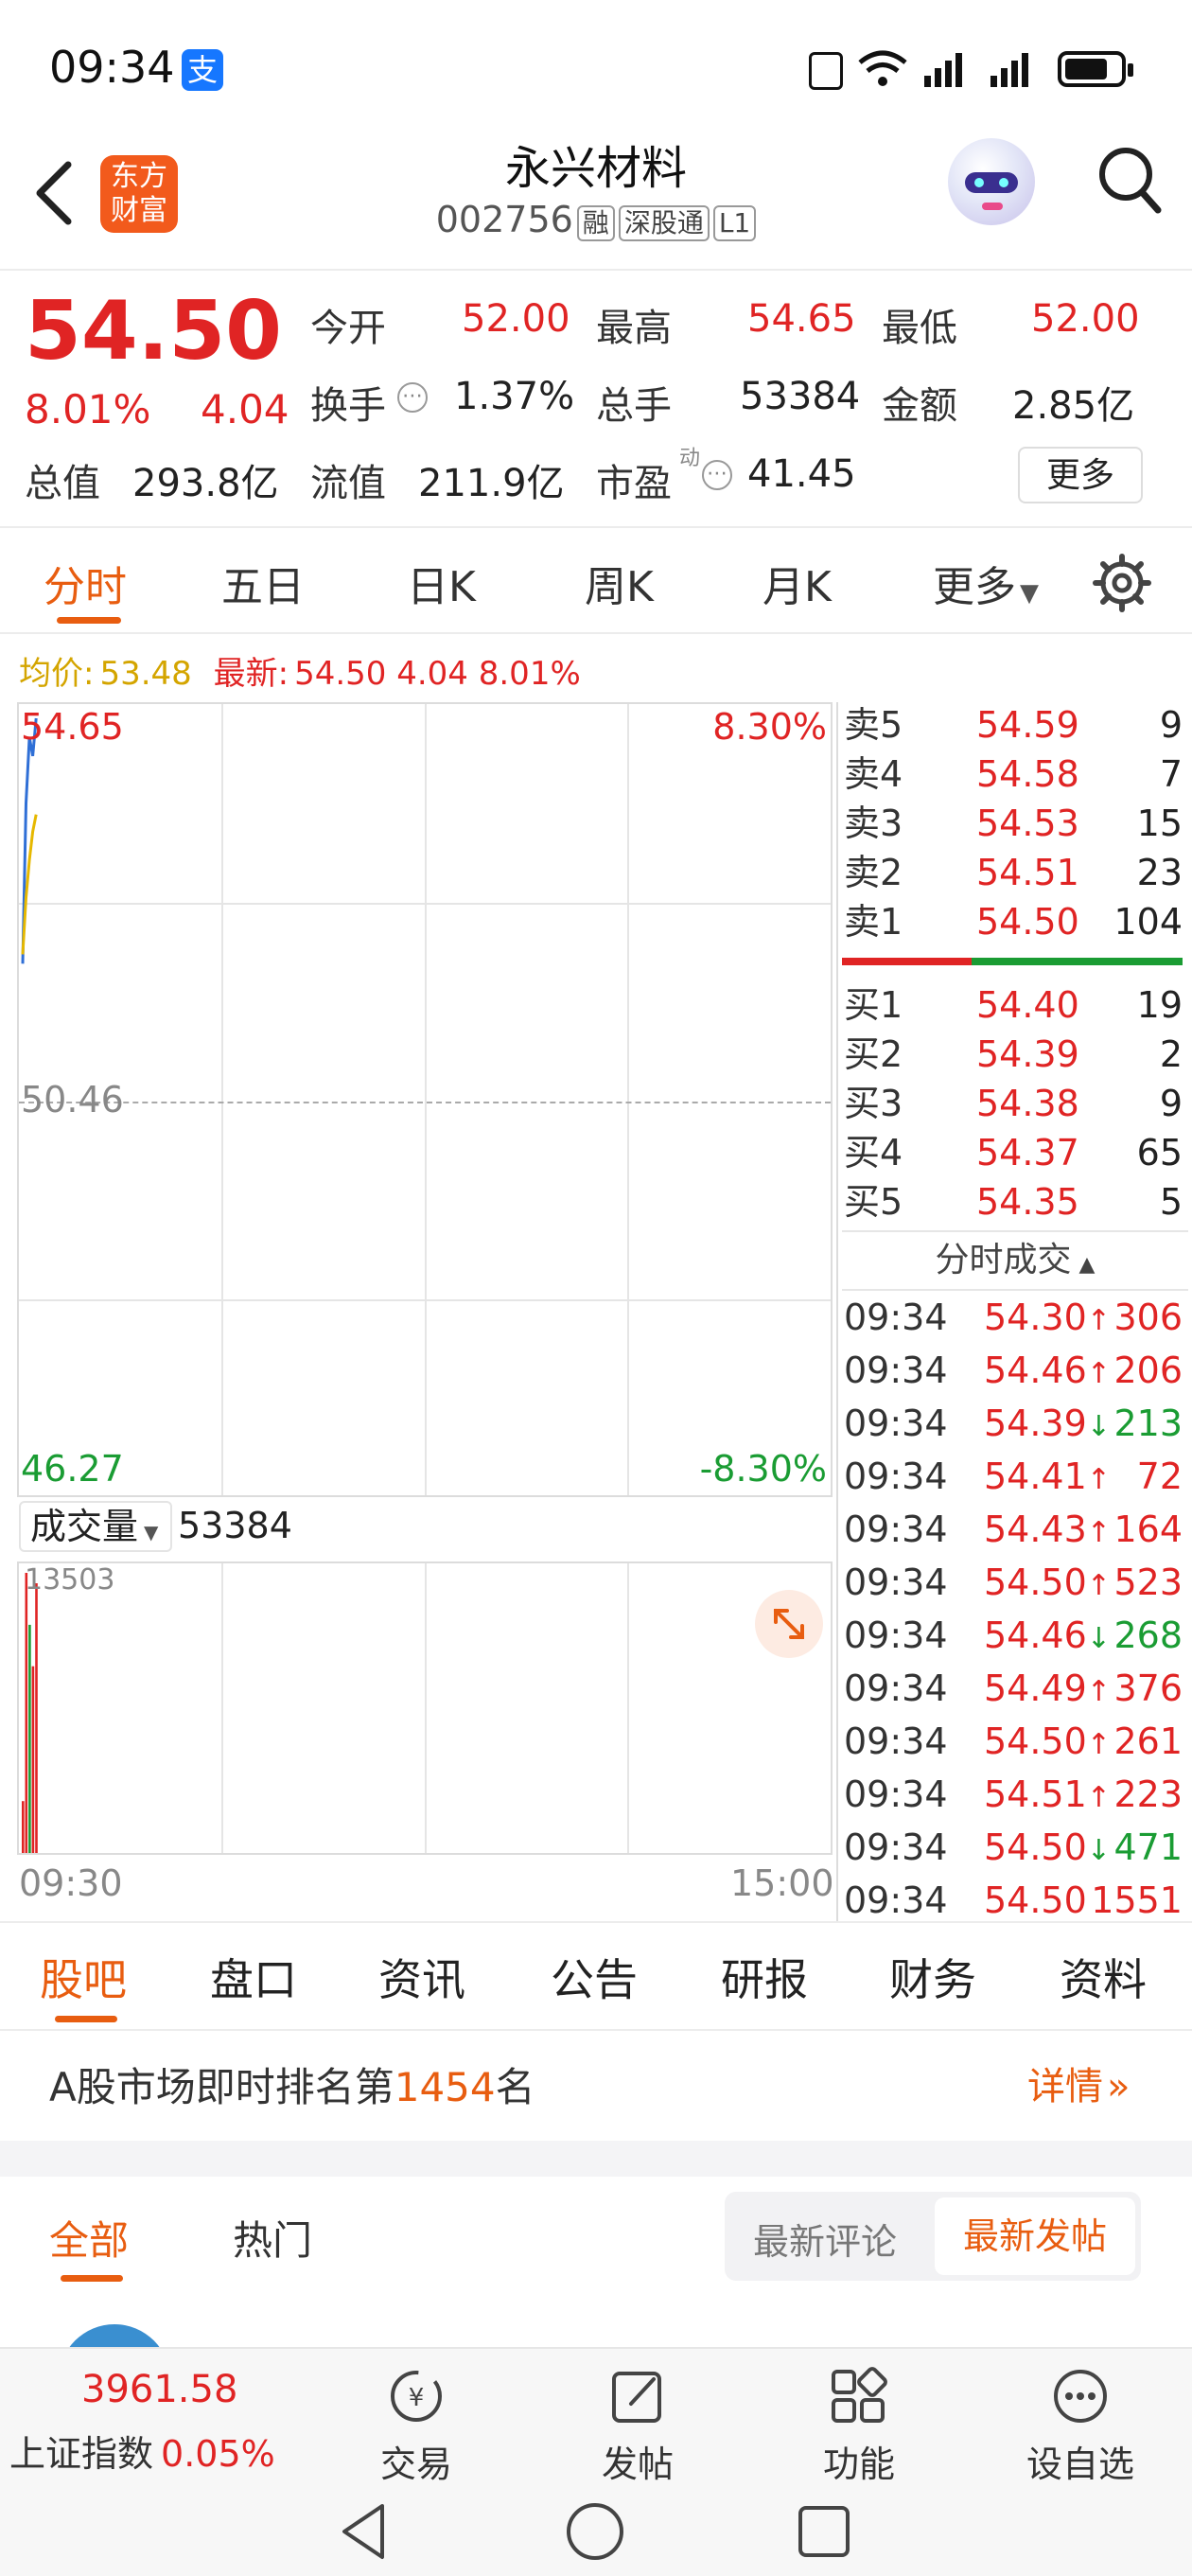  I want to click on tab-news: 资讯, so click(421, 1979).